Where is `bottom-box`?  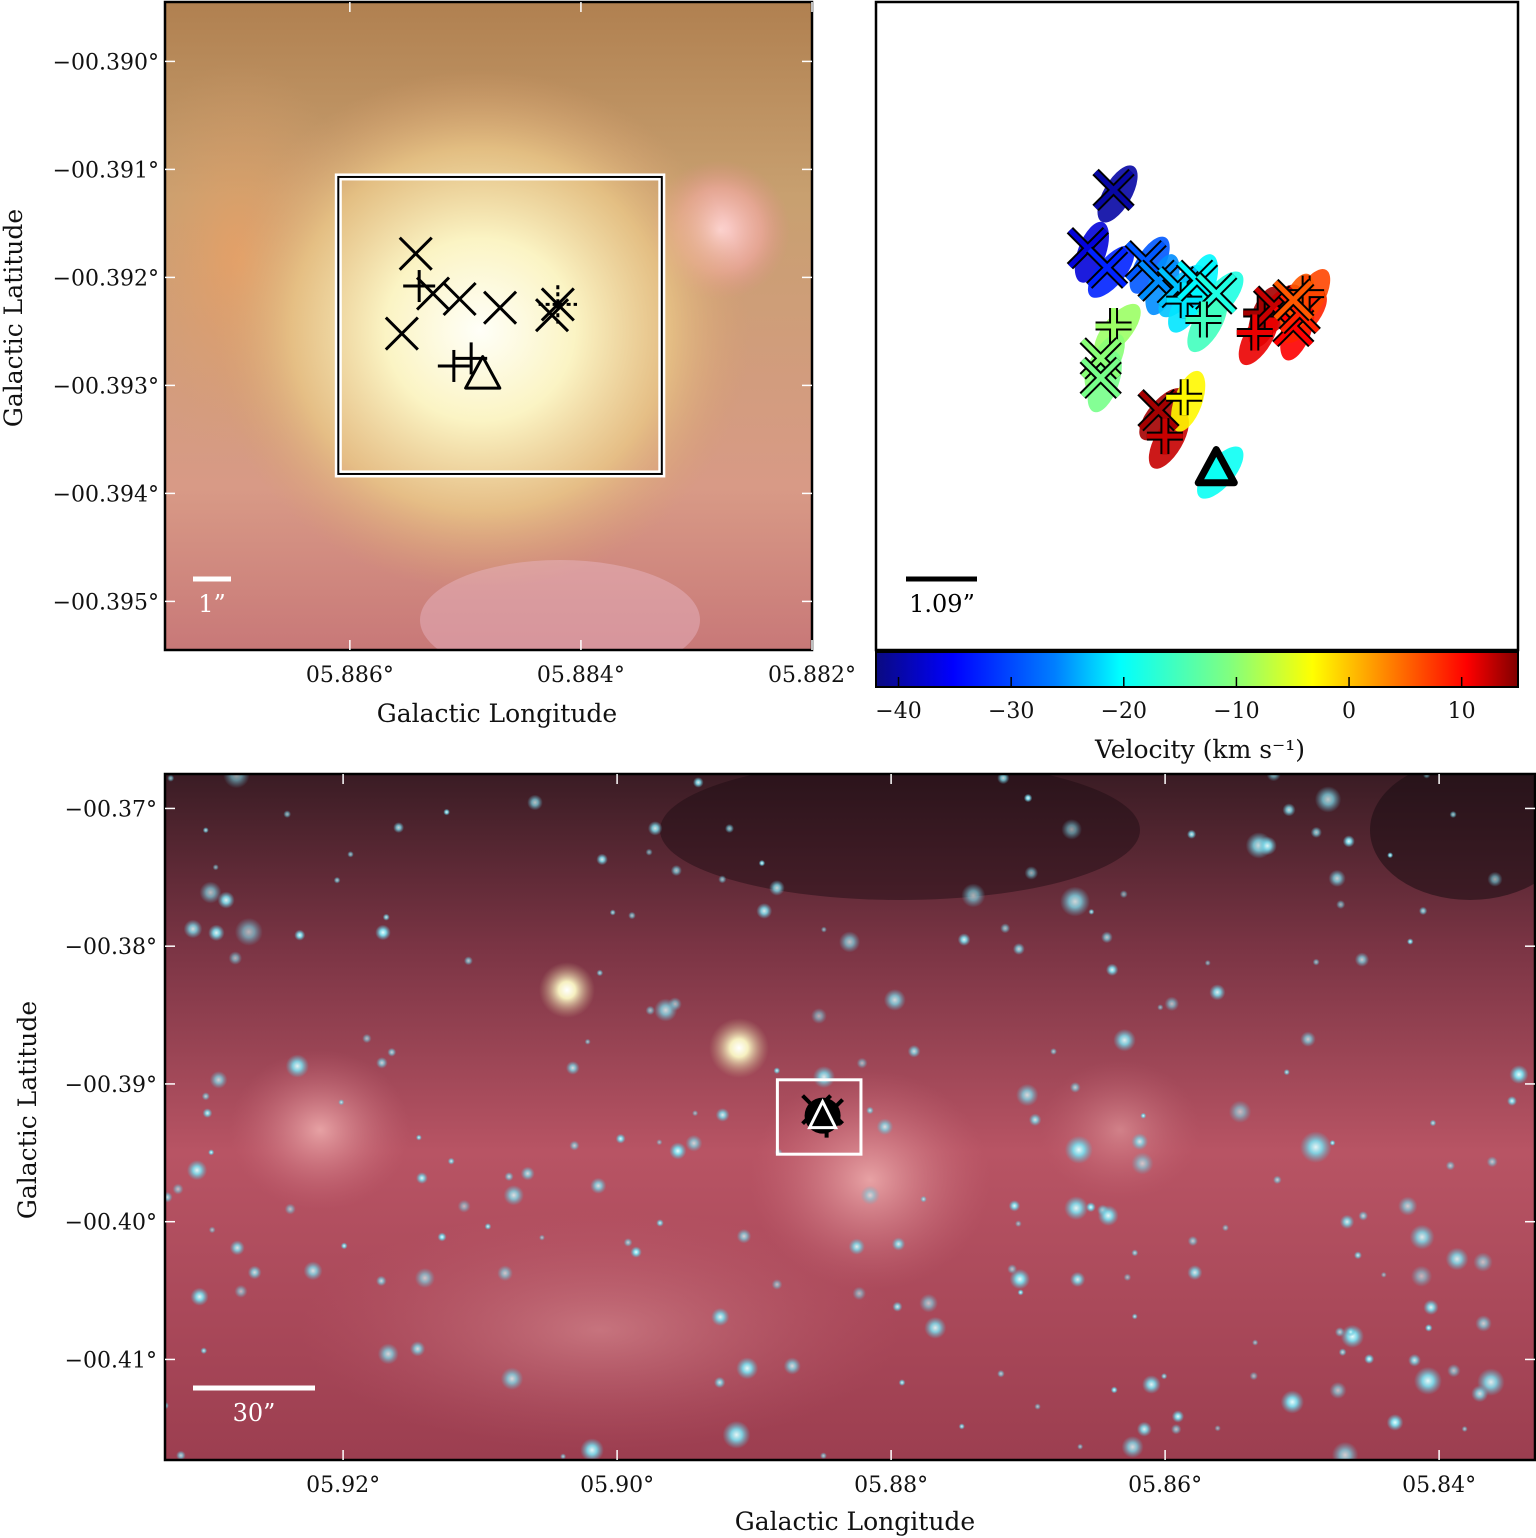 bottom-box is located at coordinates (819, 1117).